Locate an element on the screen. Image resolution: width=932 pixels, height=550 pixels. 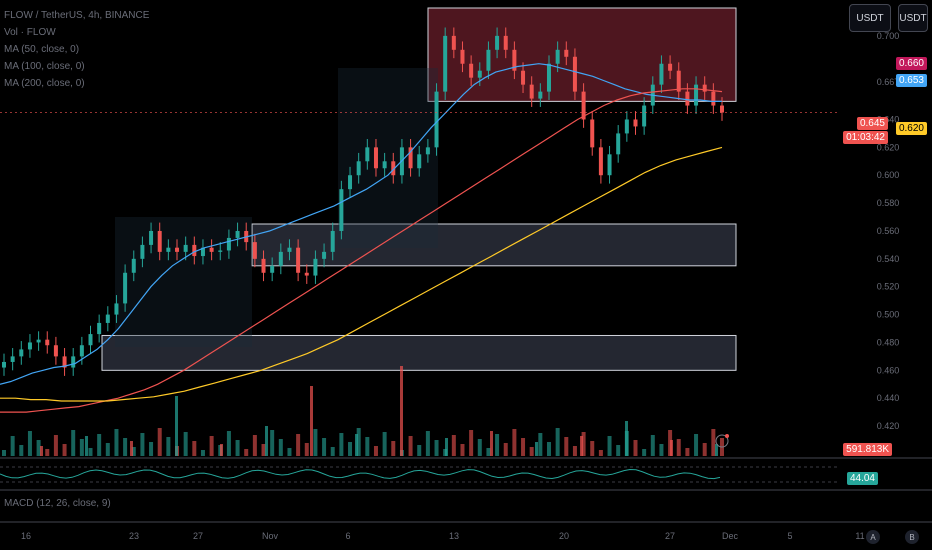
macd-legend: MACD (12, 26, close, 9) is located at coordinates (57, 503).